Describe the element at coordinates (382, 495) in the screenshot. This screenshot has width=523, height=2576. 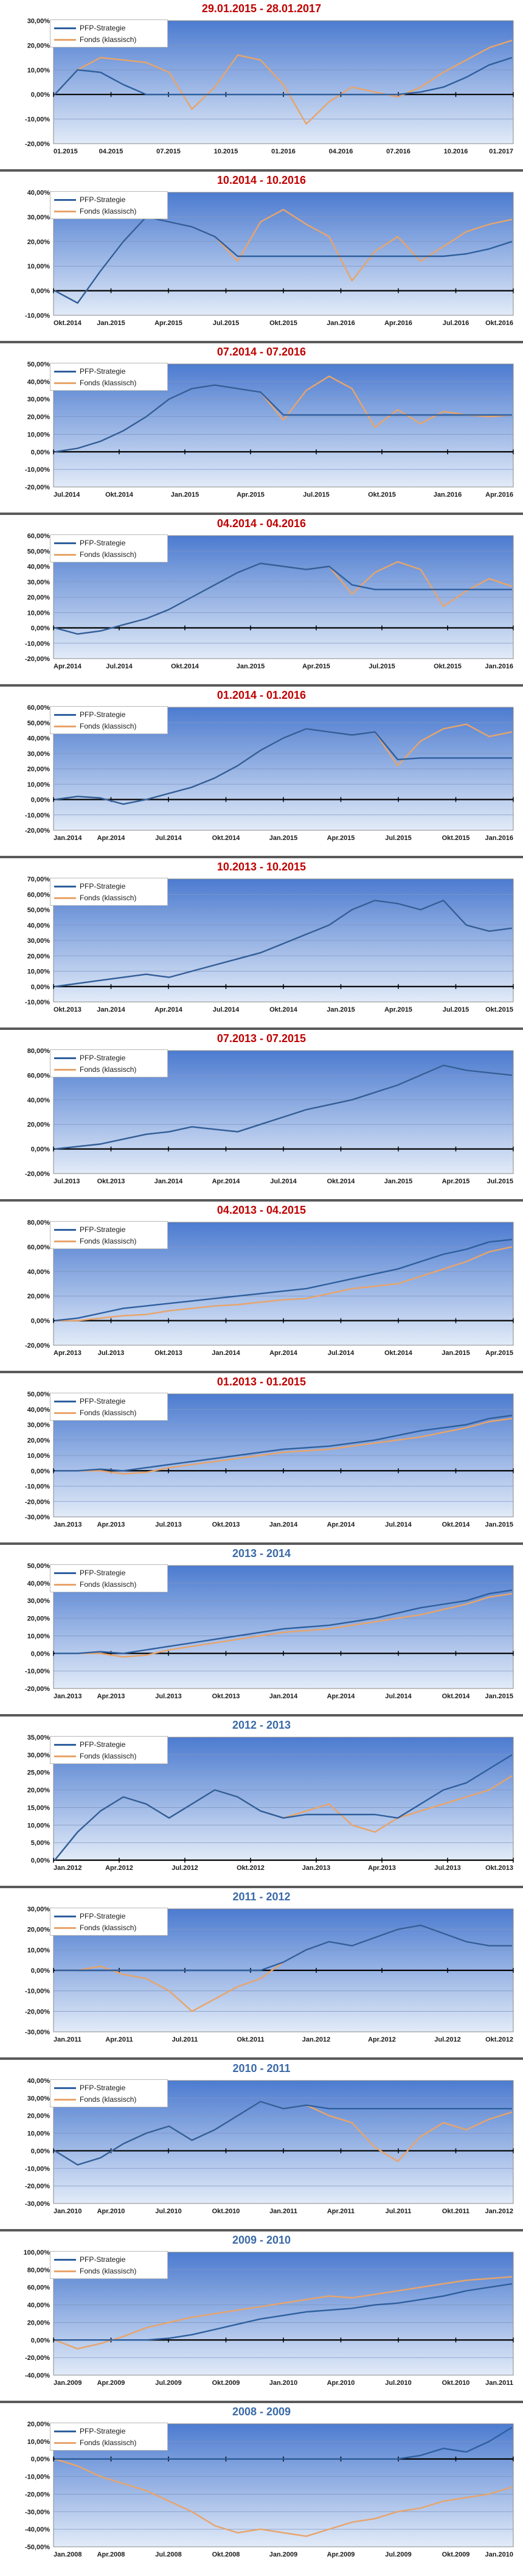
I see `x-tick-label: Okt.2015` at that location.